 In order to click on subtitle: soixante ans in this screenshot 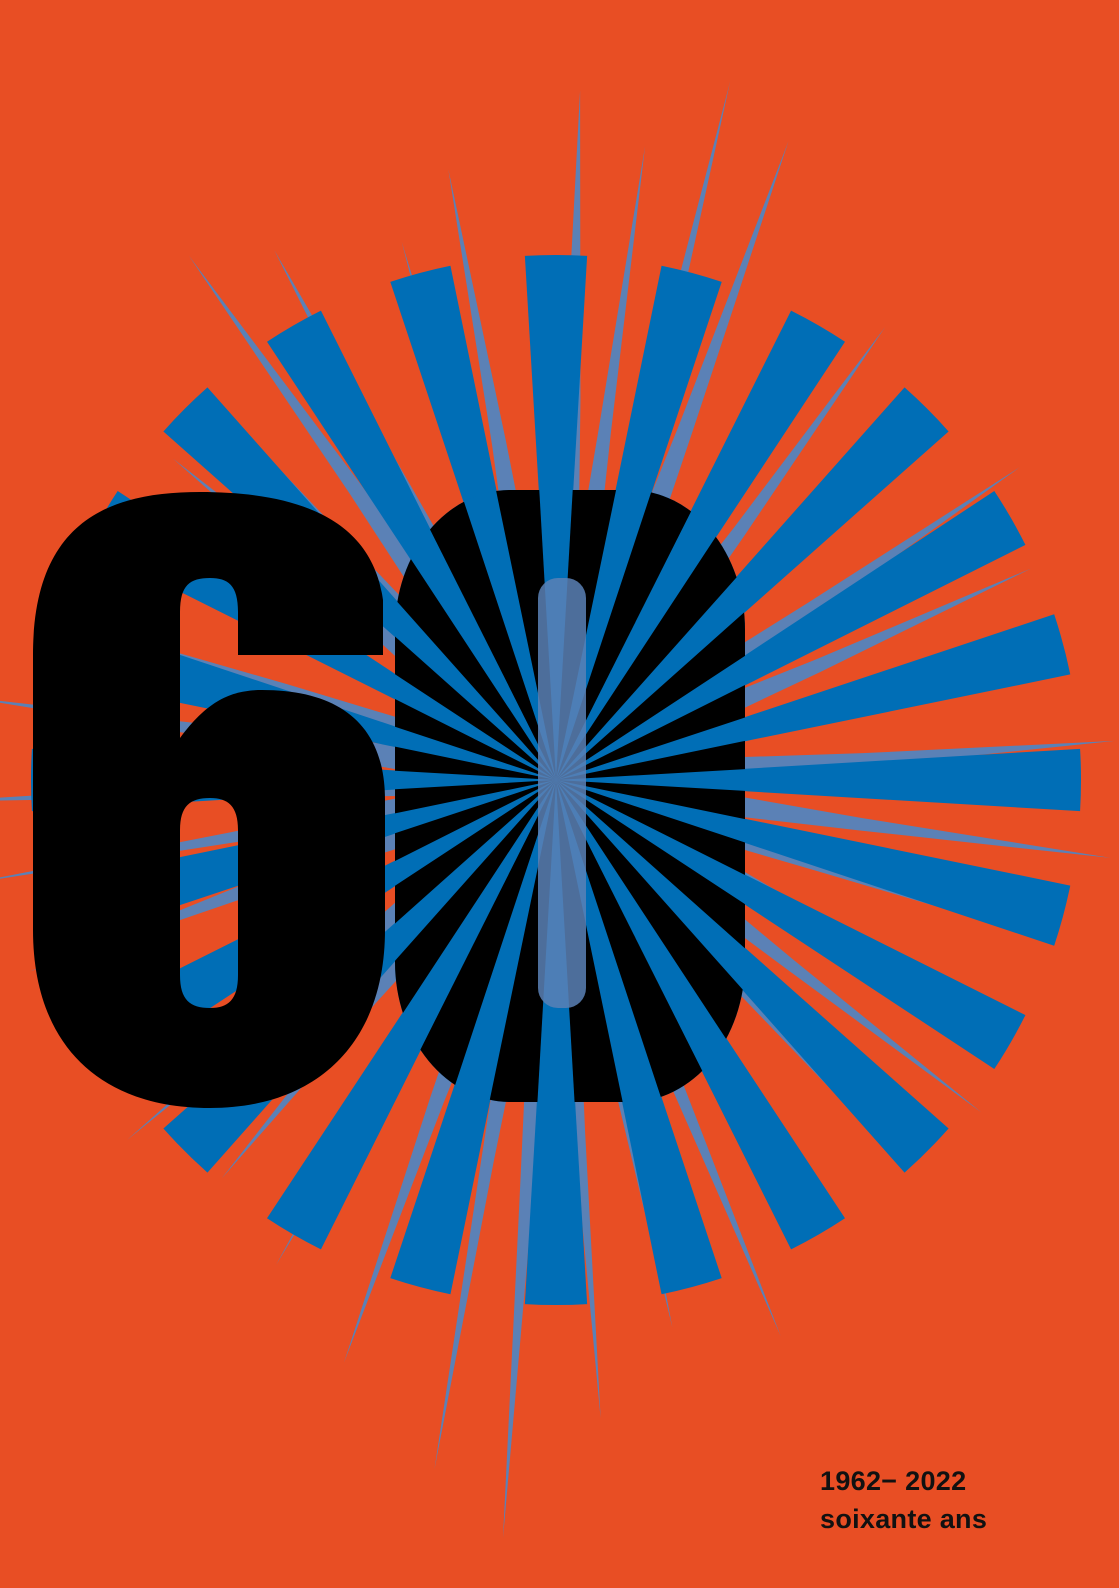, I will do `click(904, 1519)`.